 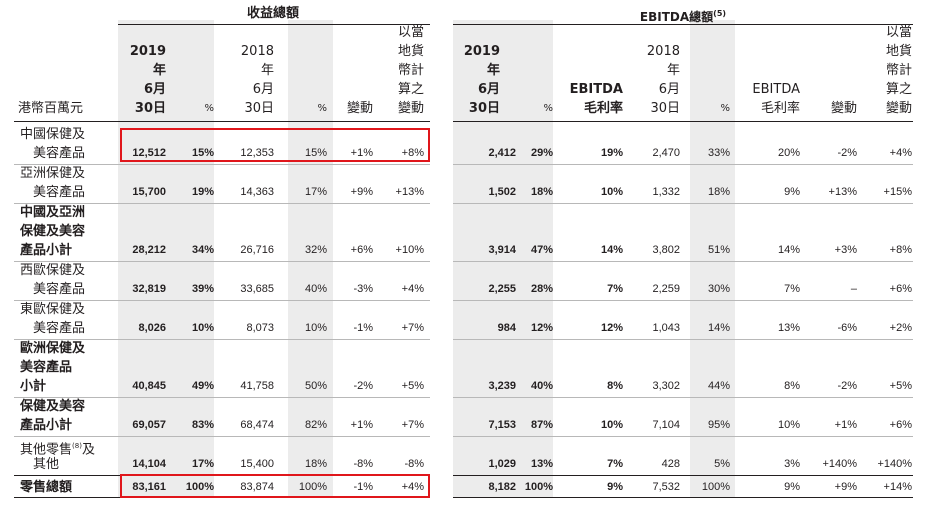 What do you see at coordinates (683, 121) in the screenshot?
I see `header-rule` at bounding box center [683, 121].